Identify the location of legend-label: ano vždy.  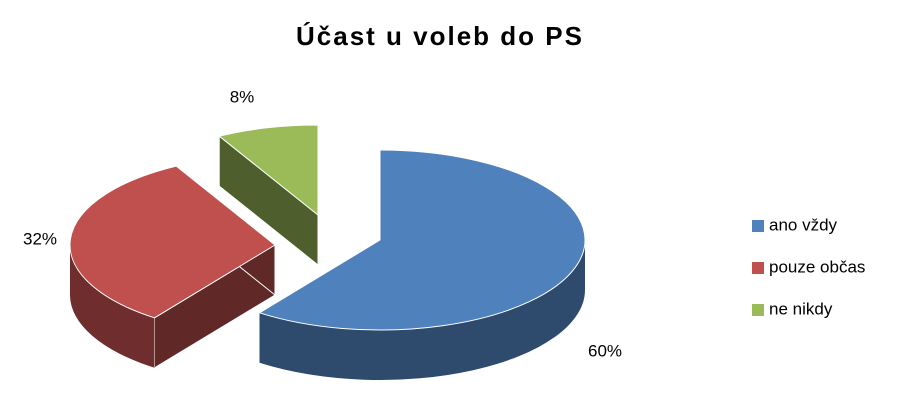
(803, 224).